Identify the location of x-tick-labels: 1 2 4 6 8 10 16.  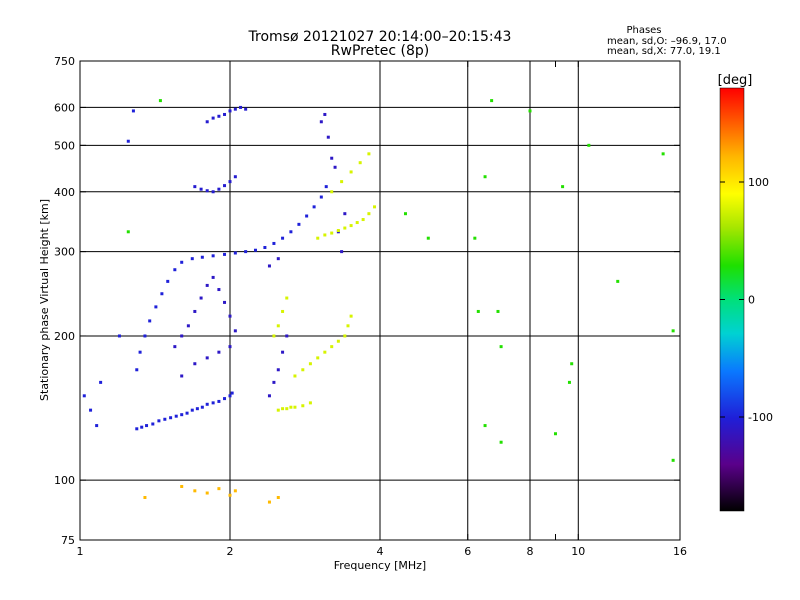
(382, 551).